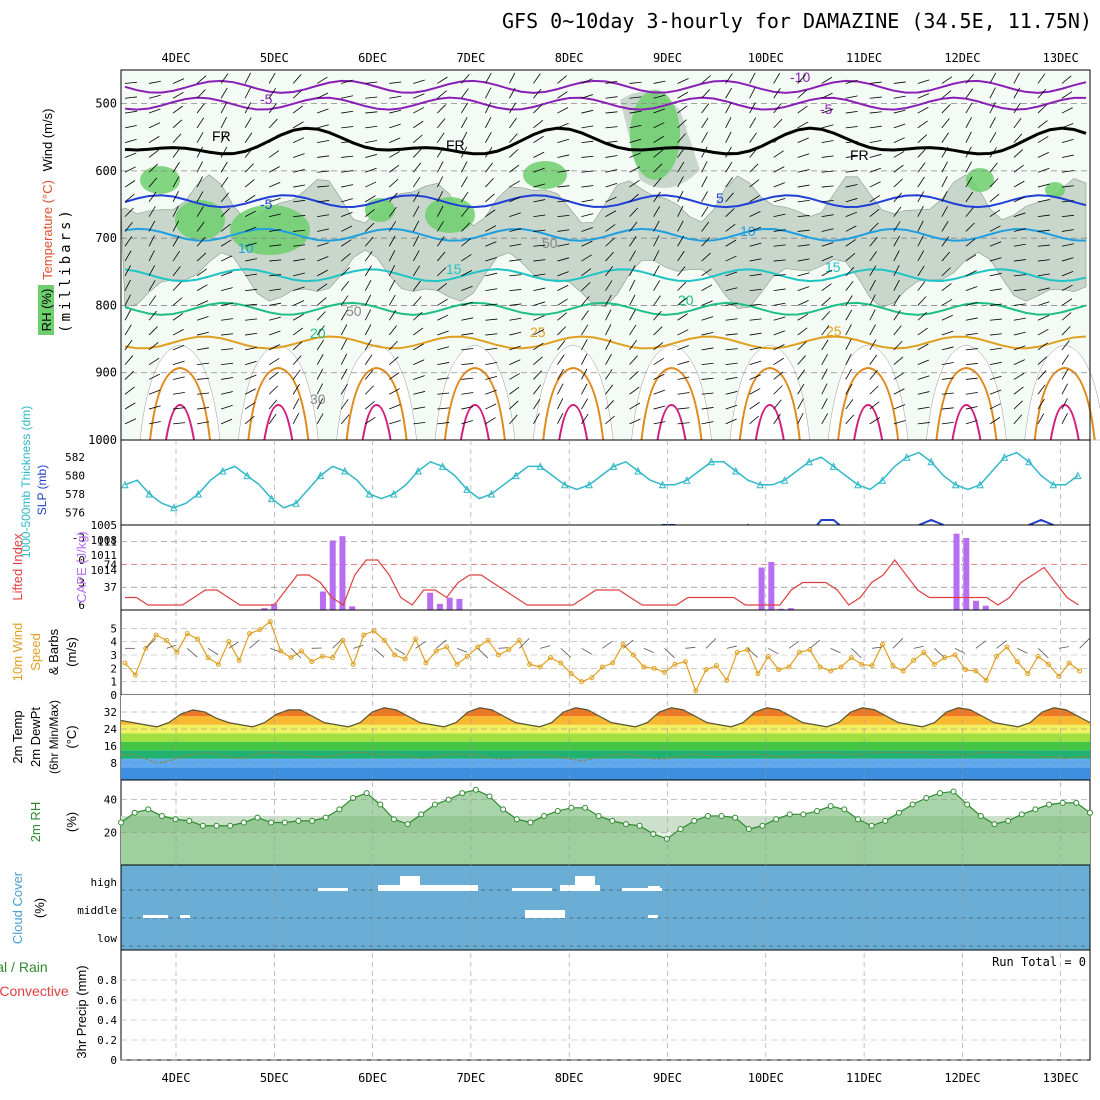 This screenshot has height=1100, width=1100. What do you see at coordinates (221, 136) in the screenshot?
I see `contour-label: FR` at bounding box center [221, 136].